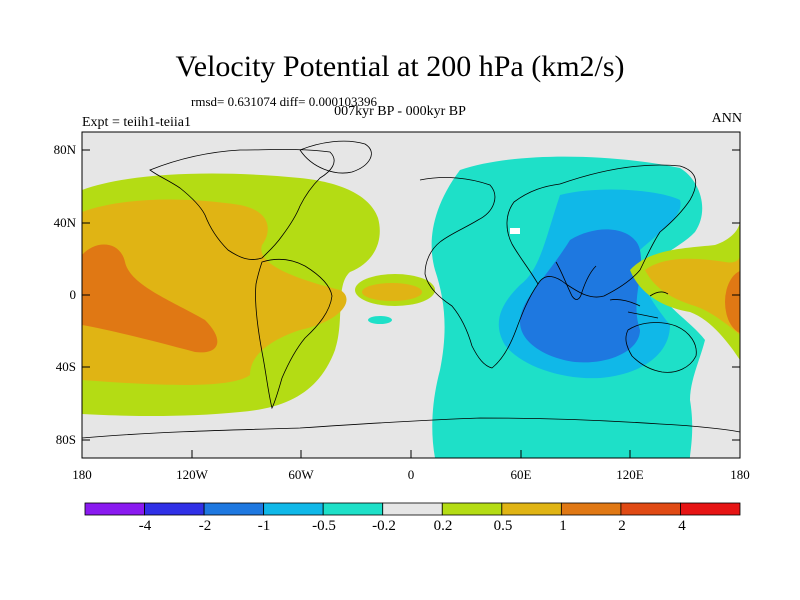 Image resolution: width=800 pixels, height=600 pixels. I want to click on positive-region-core, so click(150, 298).